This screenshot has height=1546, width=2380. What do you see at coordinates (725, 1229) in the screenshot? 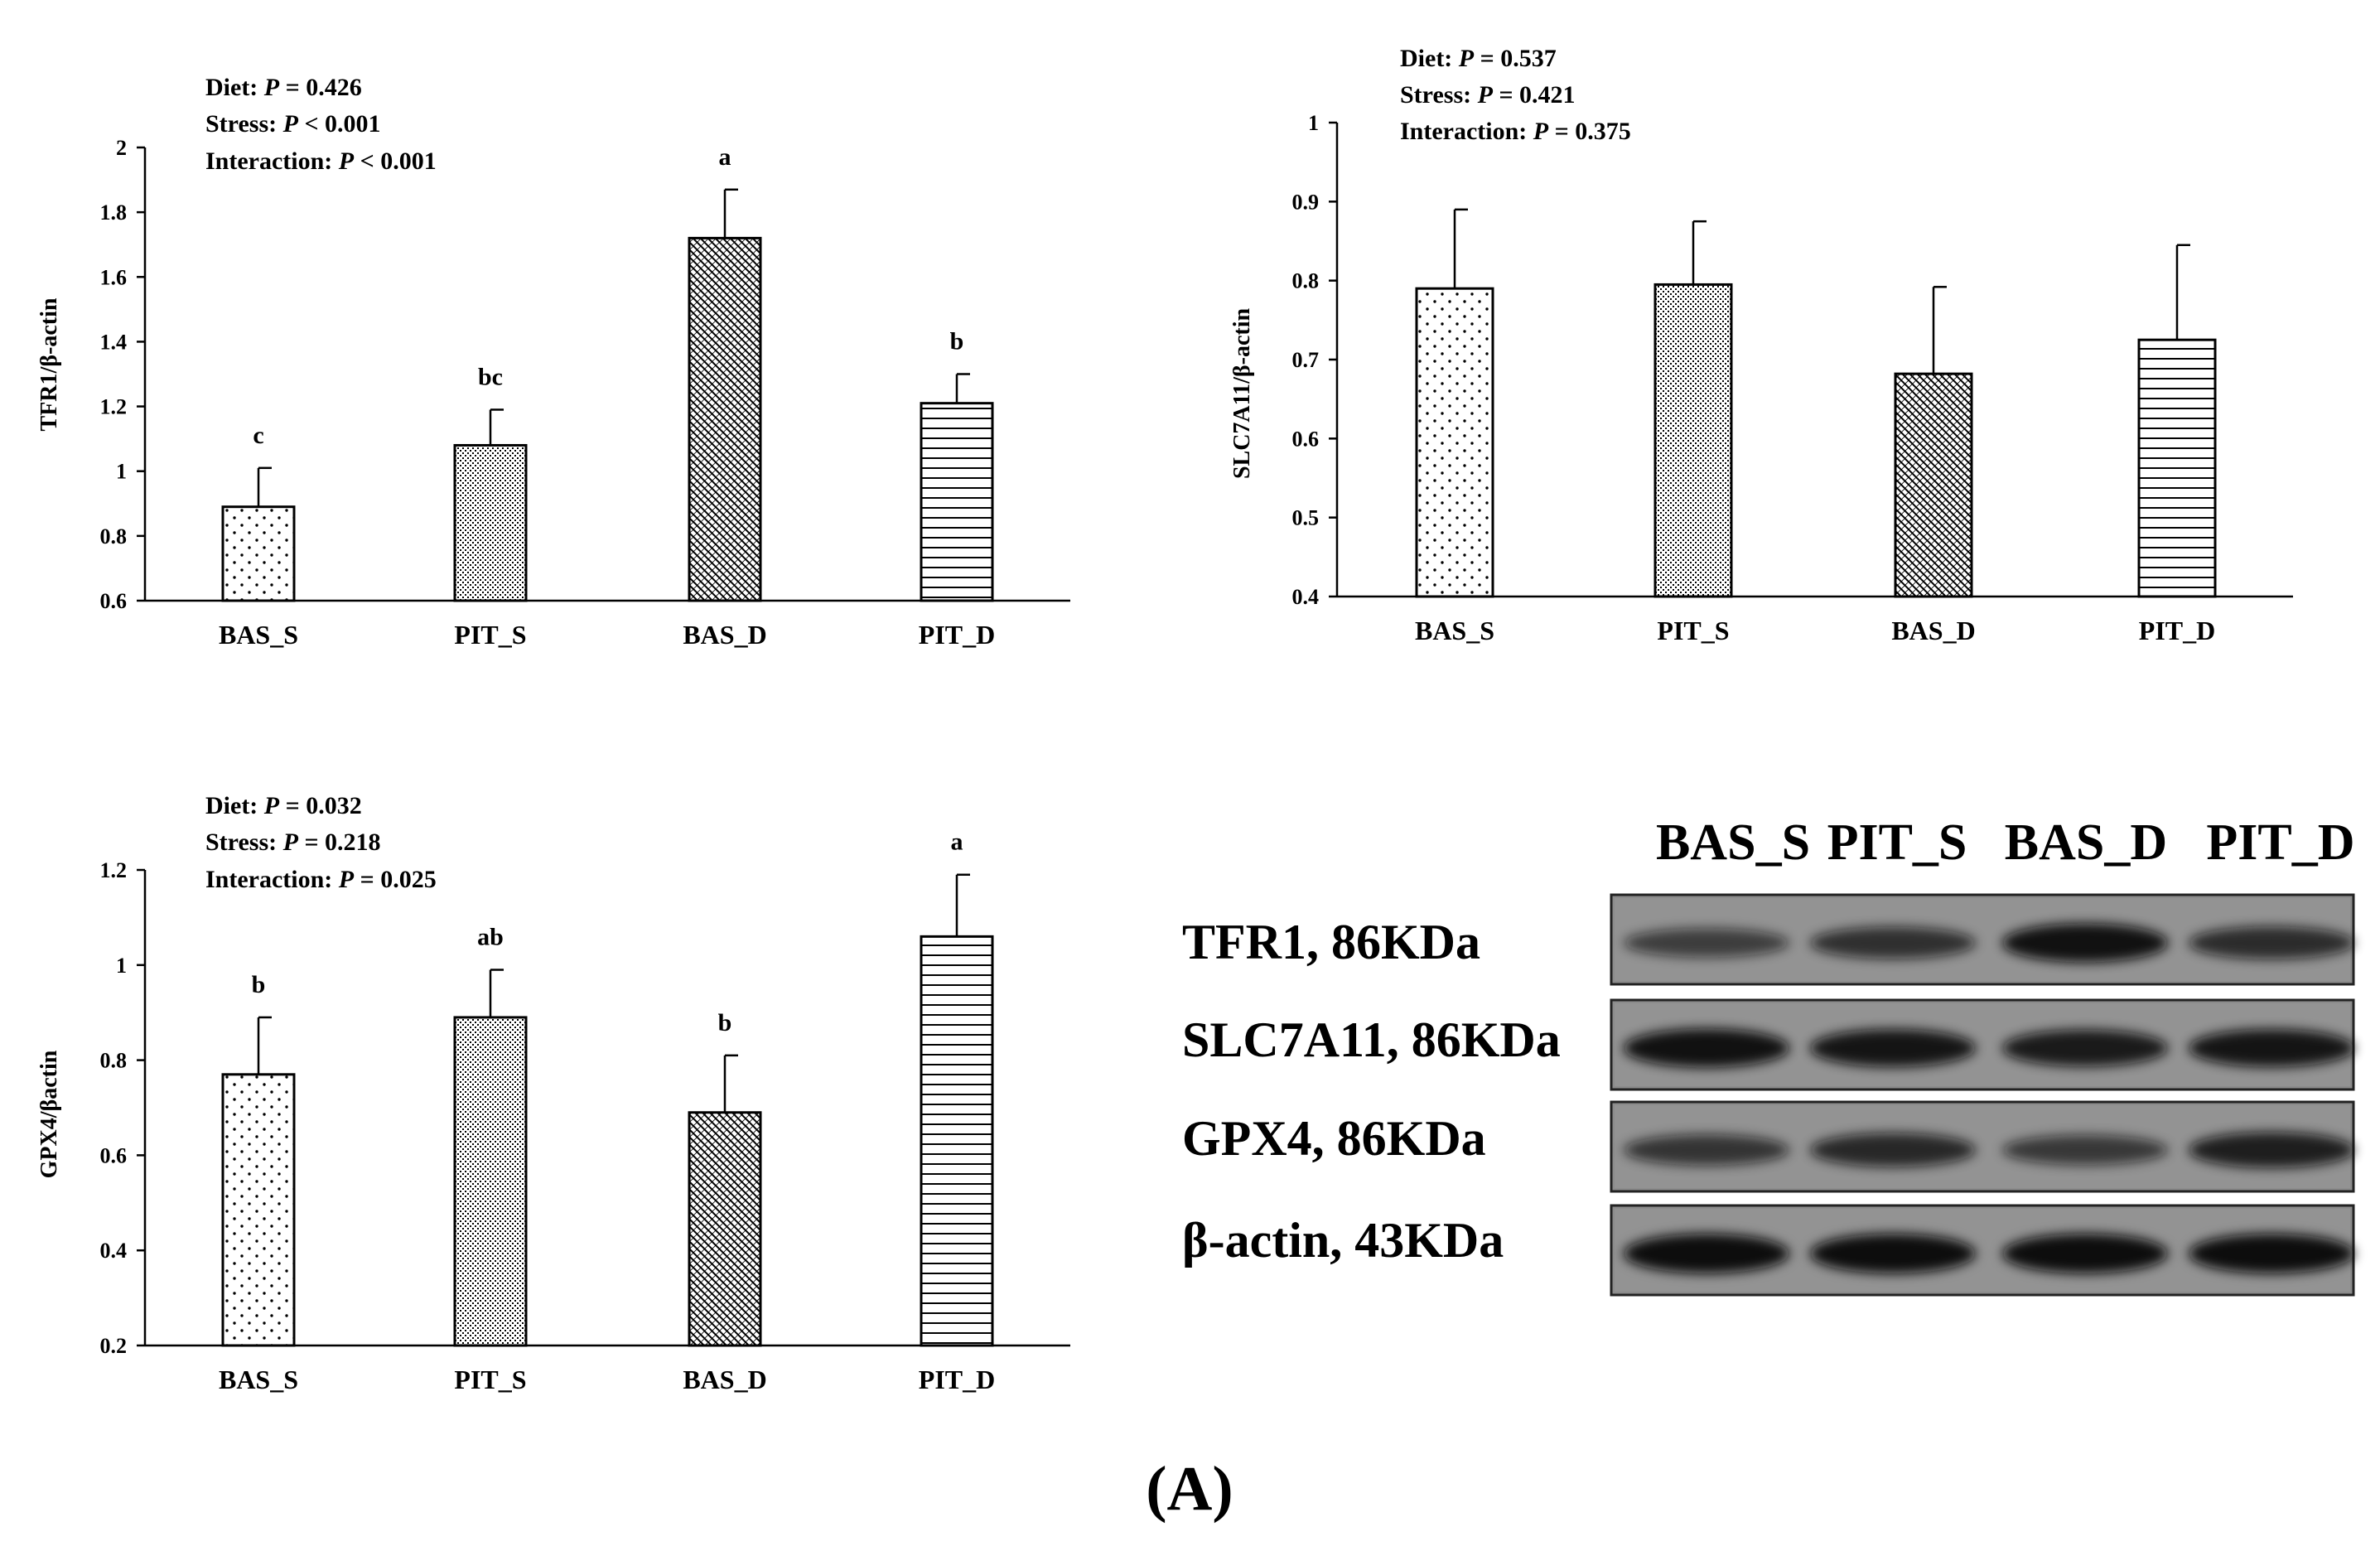
I see `gpx4-bar-bas-d` at bounding box center [725, 1229].